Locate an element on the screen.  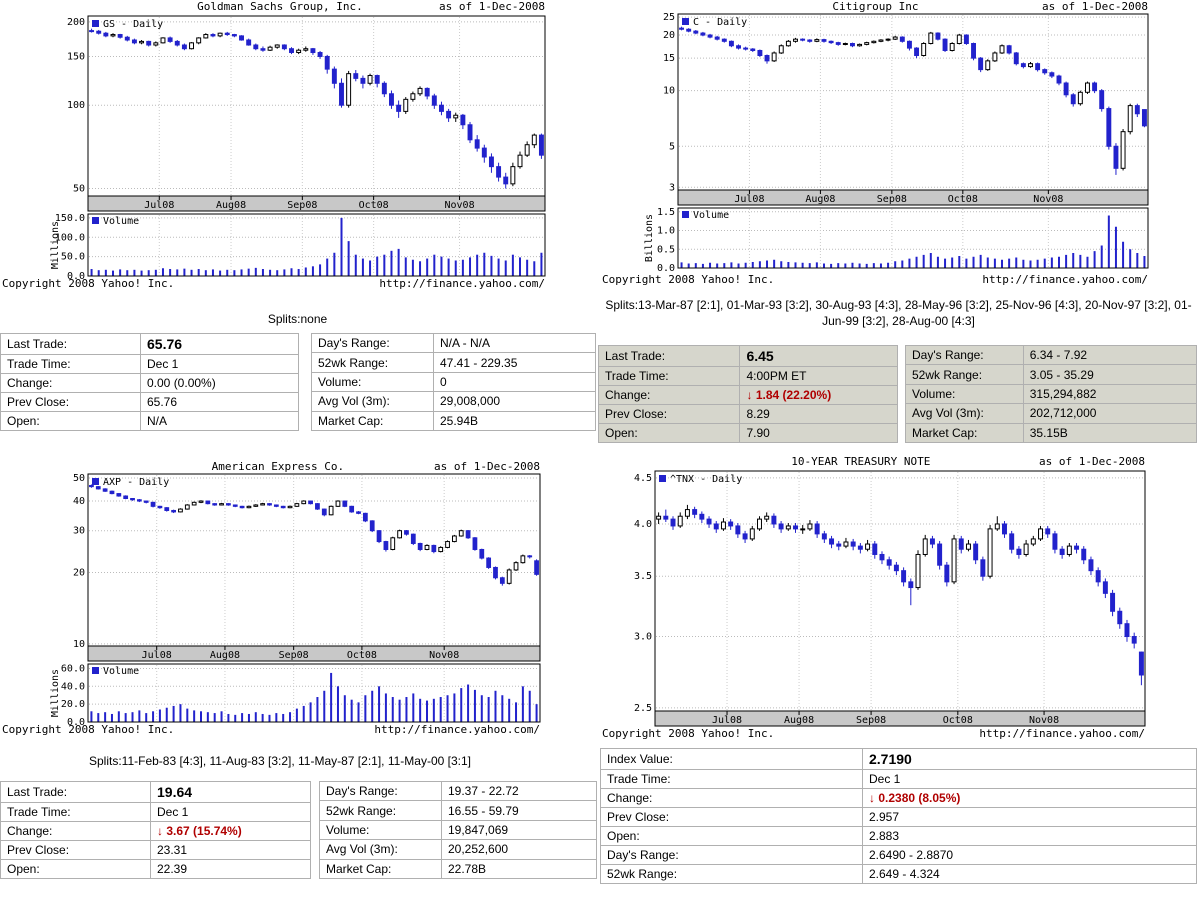
quote-value: 2.957 is located at coordinates (1029, 817).